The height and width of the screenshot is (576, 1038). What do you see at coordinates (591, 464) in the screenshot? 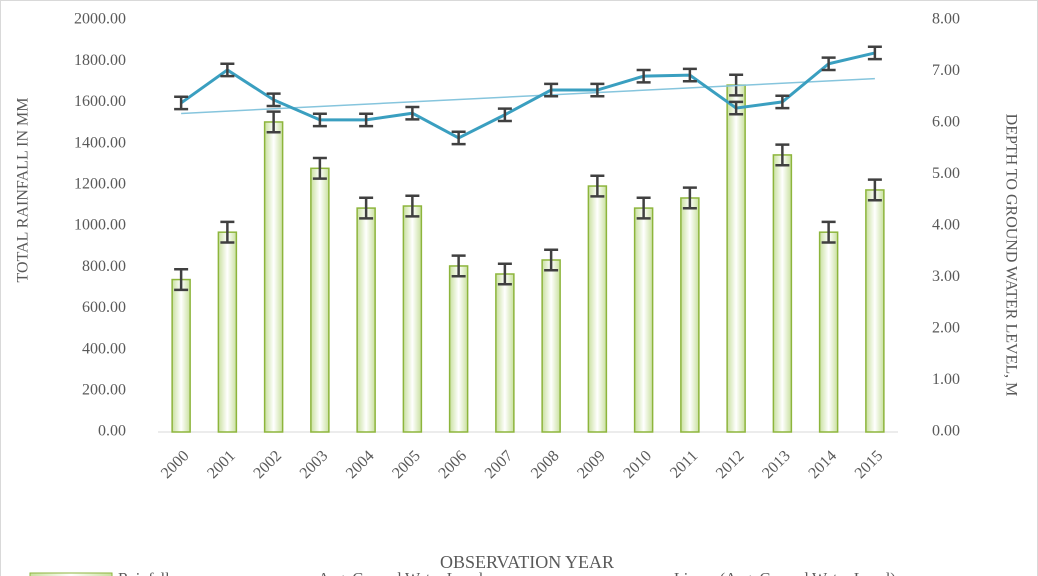
I see `x-tick-label: 2009` at bounding box center [591, 464].